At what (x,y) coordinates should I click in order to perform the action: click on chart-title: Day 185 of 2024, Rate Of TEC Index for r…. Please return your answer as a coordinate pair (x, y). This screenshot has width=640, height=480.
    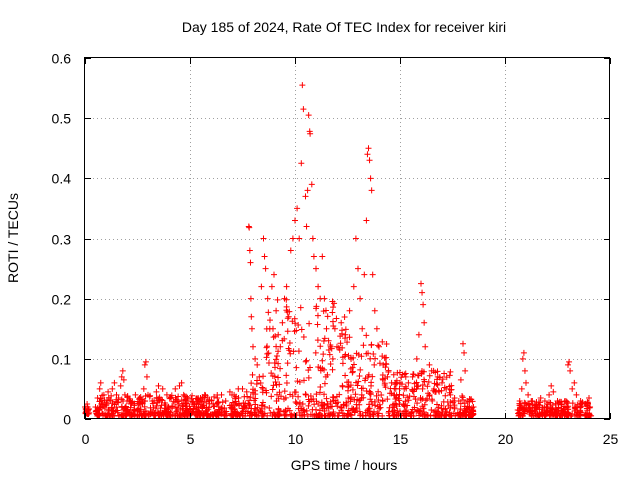
    Looking at the image, I should click on (344, 27).